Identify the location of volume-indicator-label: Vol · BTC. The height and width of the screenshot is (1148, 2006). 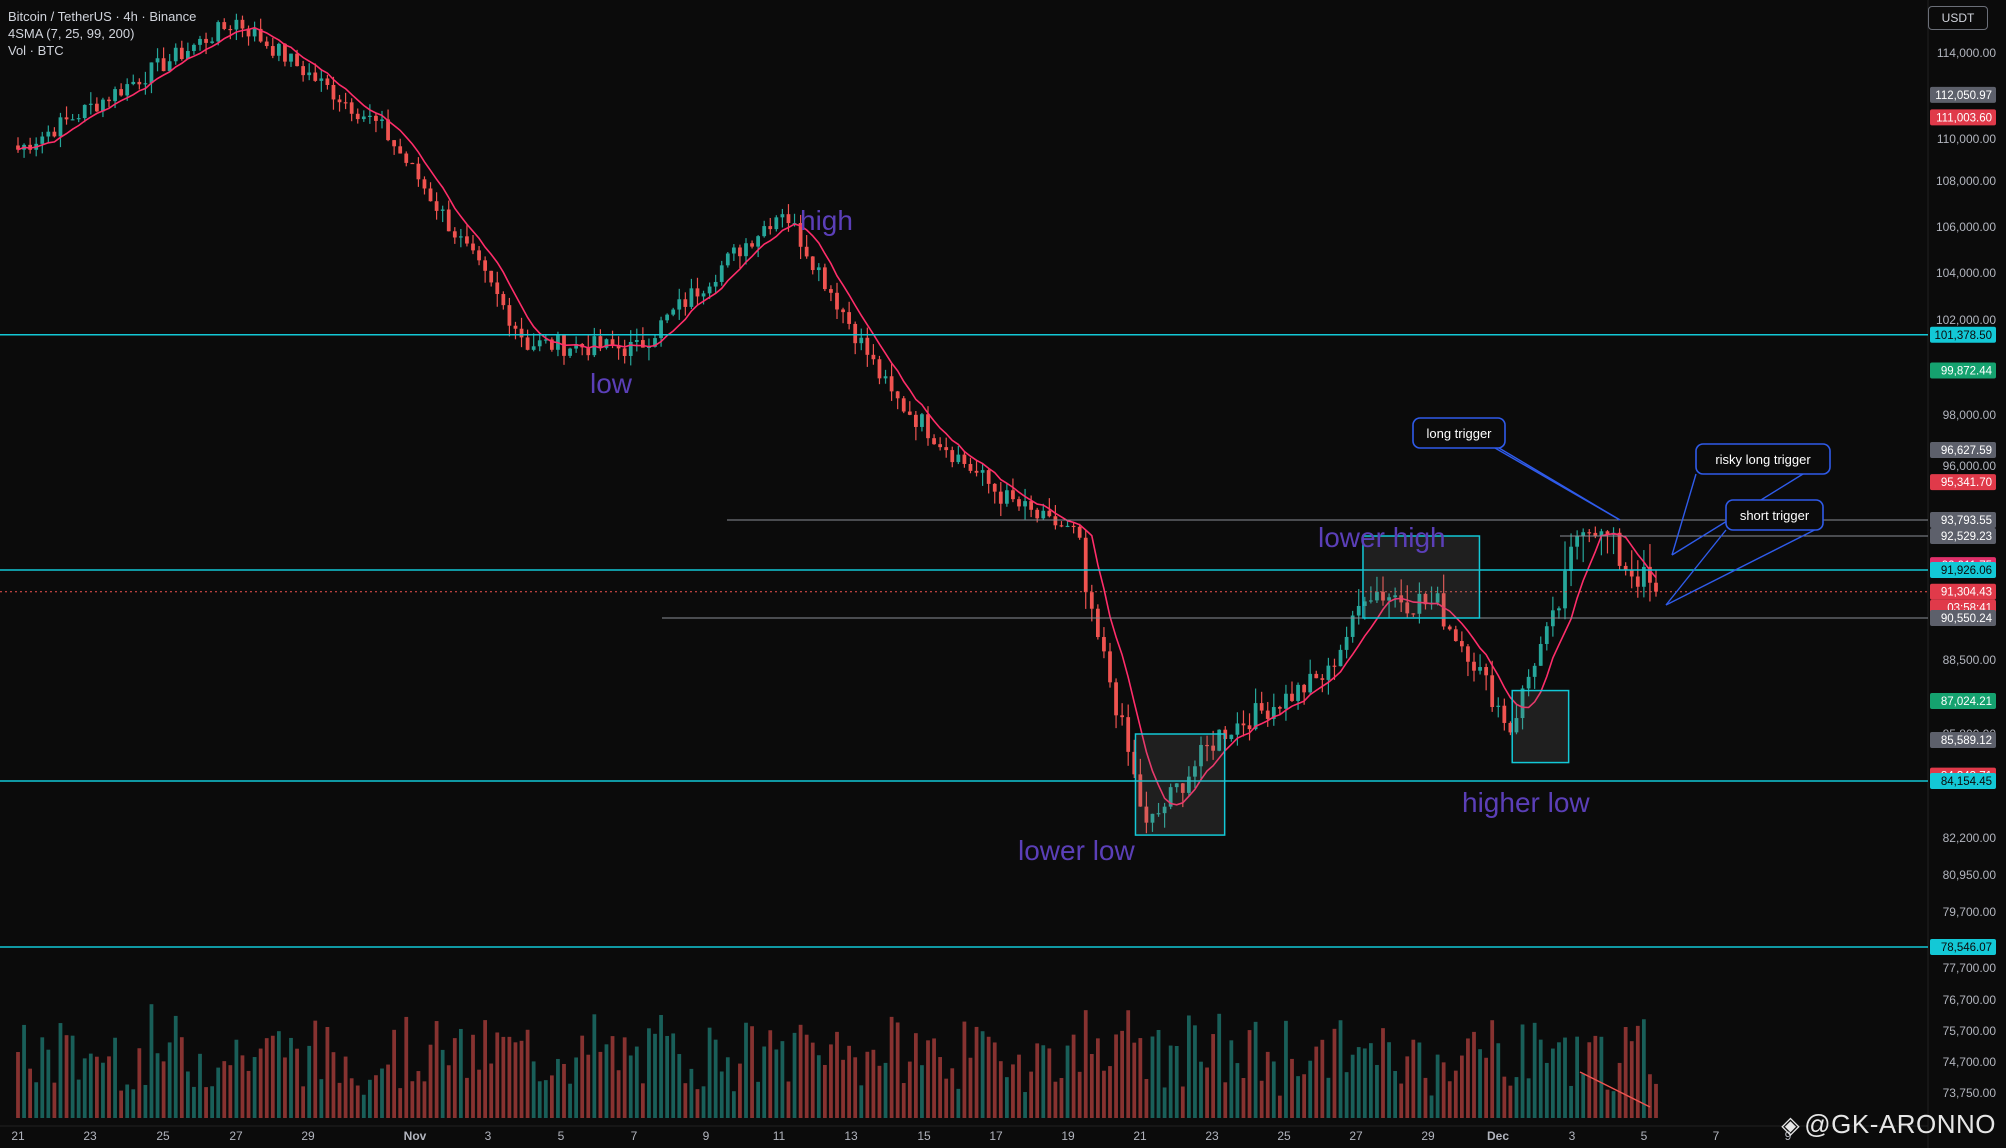
(36, 50).